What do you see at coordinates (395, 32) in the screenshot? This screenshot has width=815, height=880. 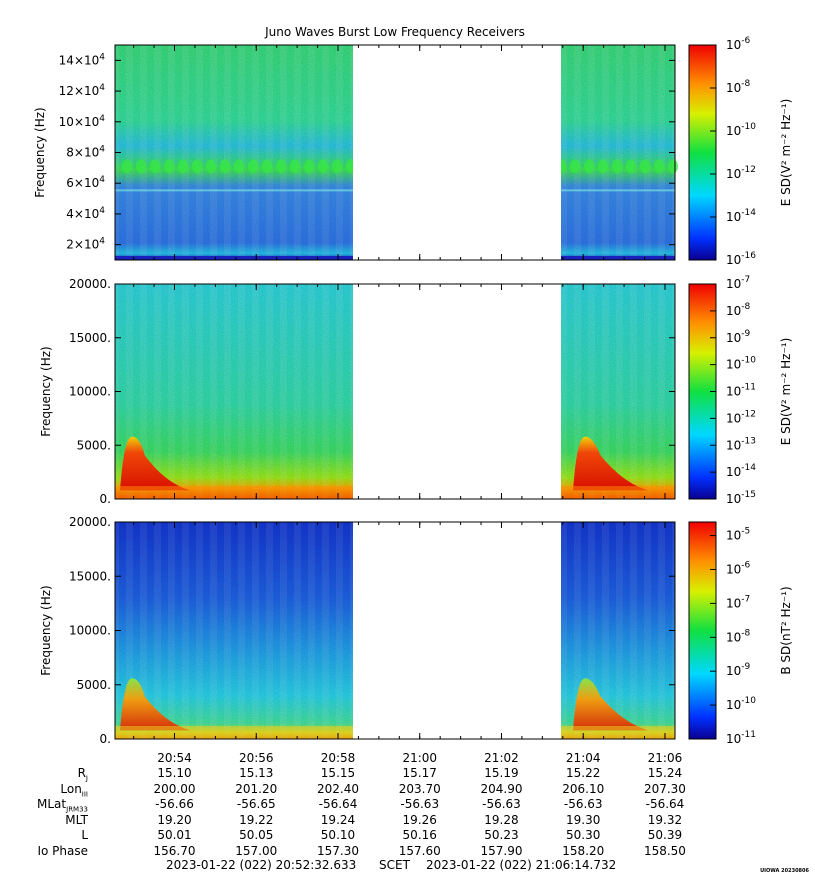 I see `chart-title: Juno Waves Burst Low Frequency Receivers` at bounding box center [395, 32].